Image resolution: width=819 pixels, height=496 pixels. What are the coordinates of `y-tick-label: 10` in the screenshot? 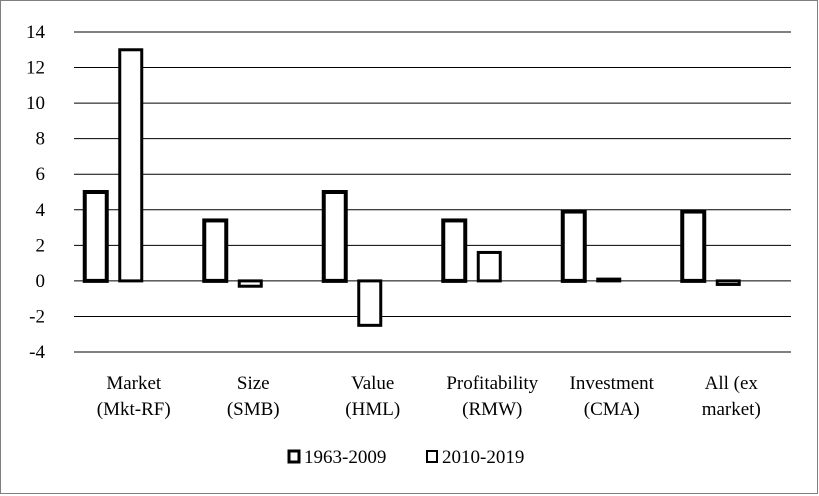 It's located at (35, 103).